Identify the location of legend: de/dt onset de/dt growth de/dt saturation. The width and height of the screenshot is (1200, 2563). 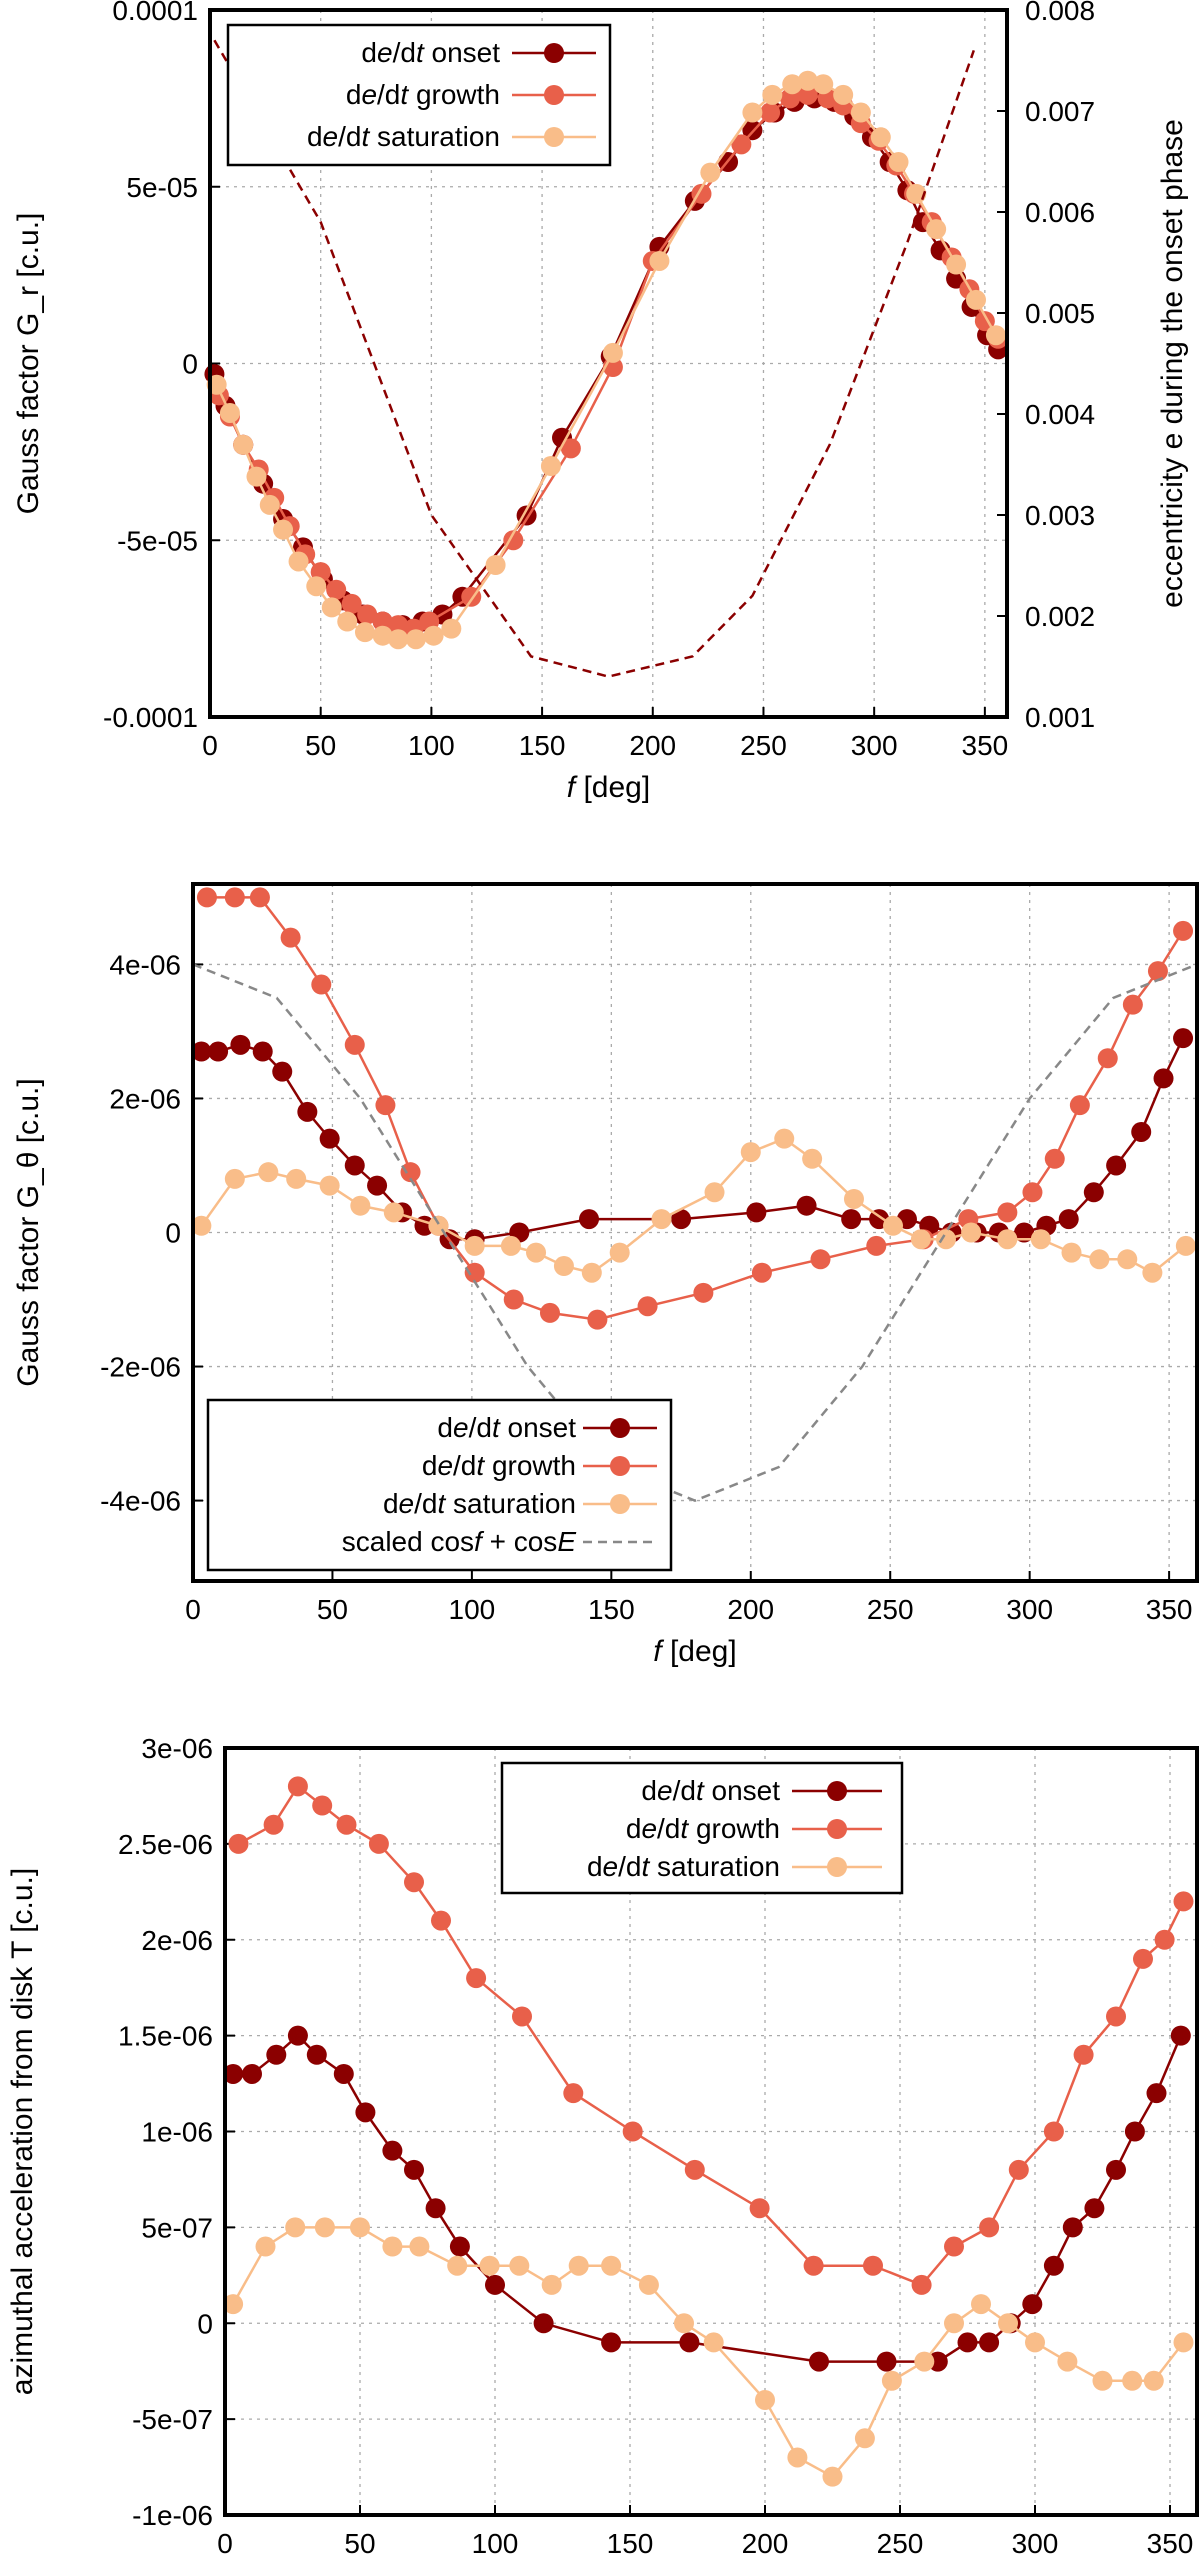
(702, 1828).